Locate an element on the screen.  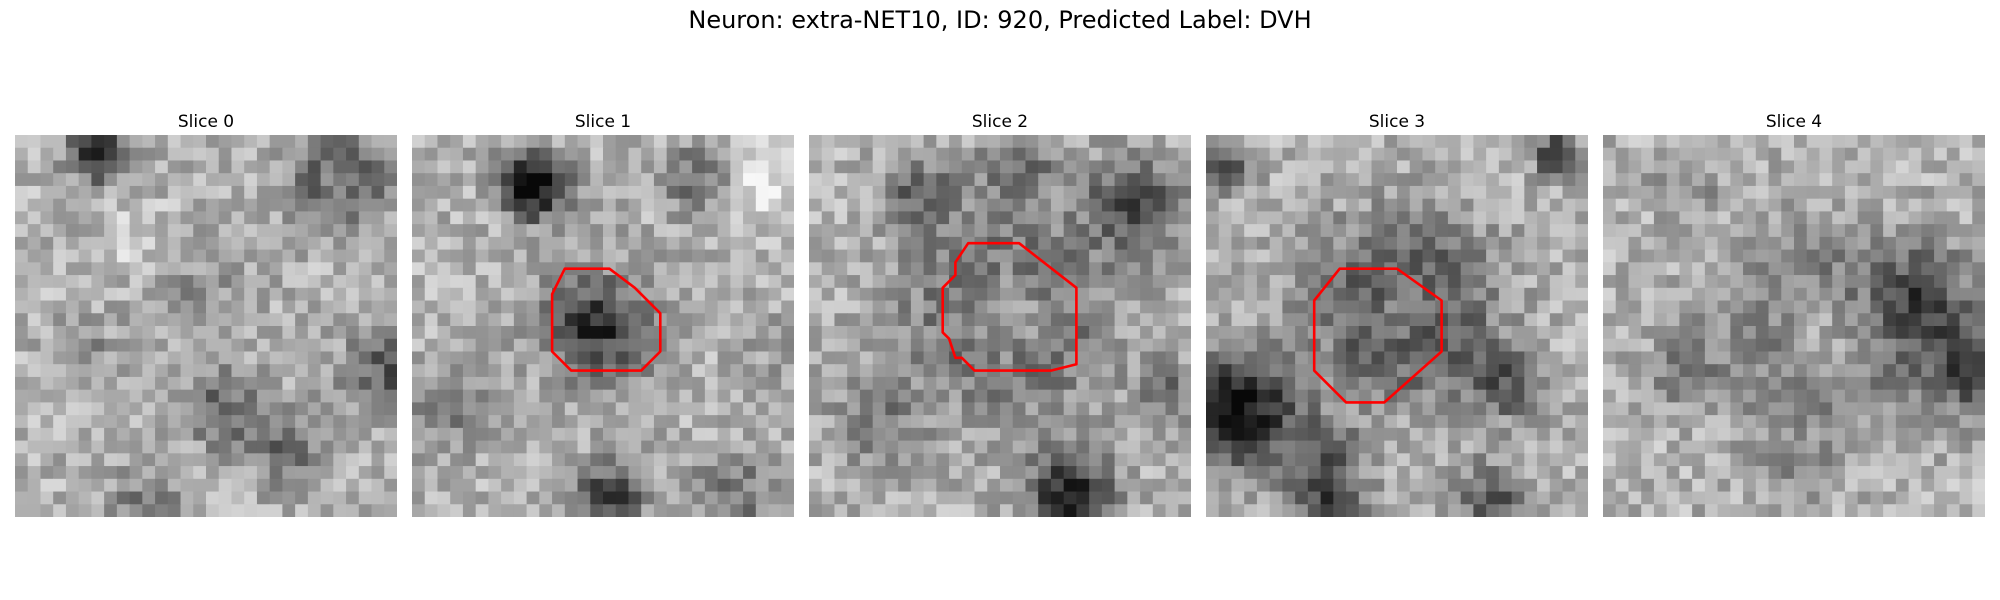
slice-title: Slice 1 is located at coordinates (603, 122).